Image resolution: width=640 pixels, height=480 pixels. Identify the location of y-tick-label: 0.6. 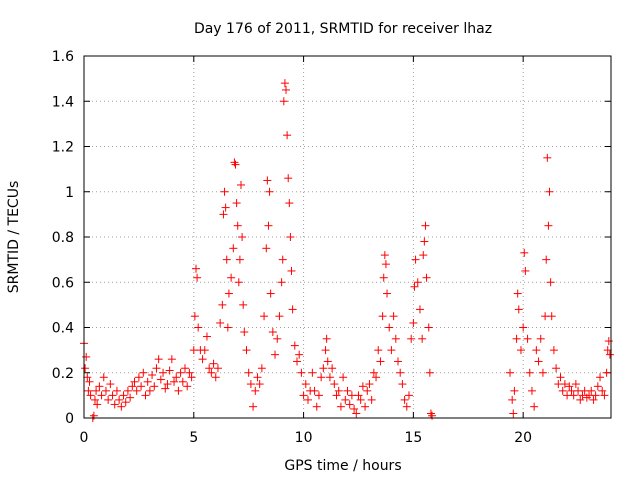
(63, 283).